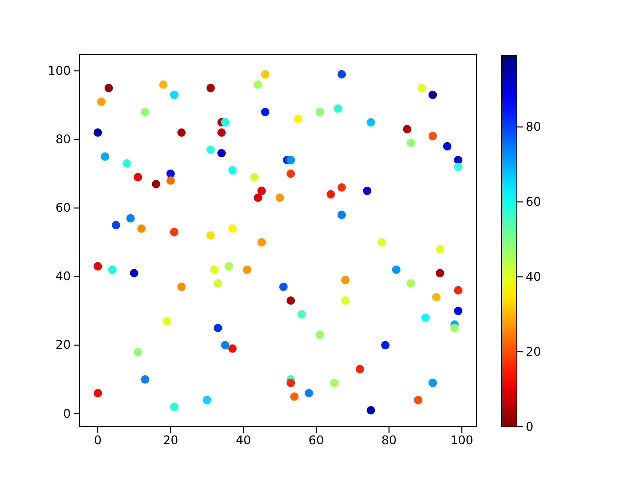  I want to click on color-bar-label: 0, so click(530, 427).